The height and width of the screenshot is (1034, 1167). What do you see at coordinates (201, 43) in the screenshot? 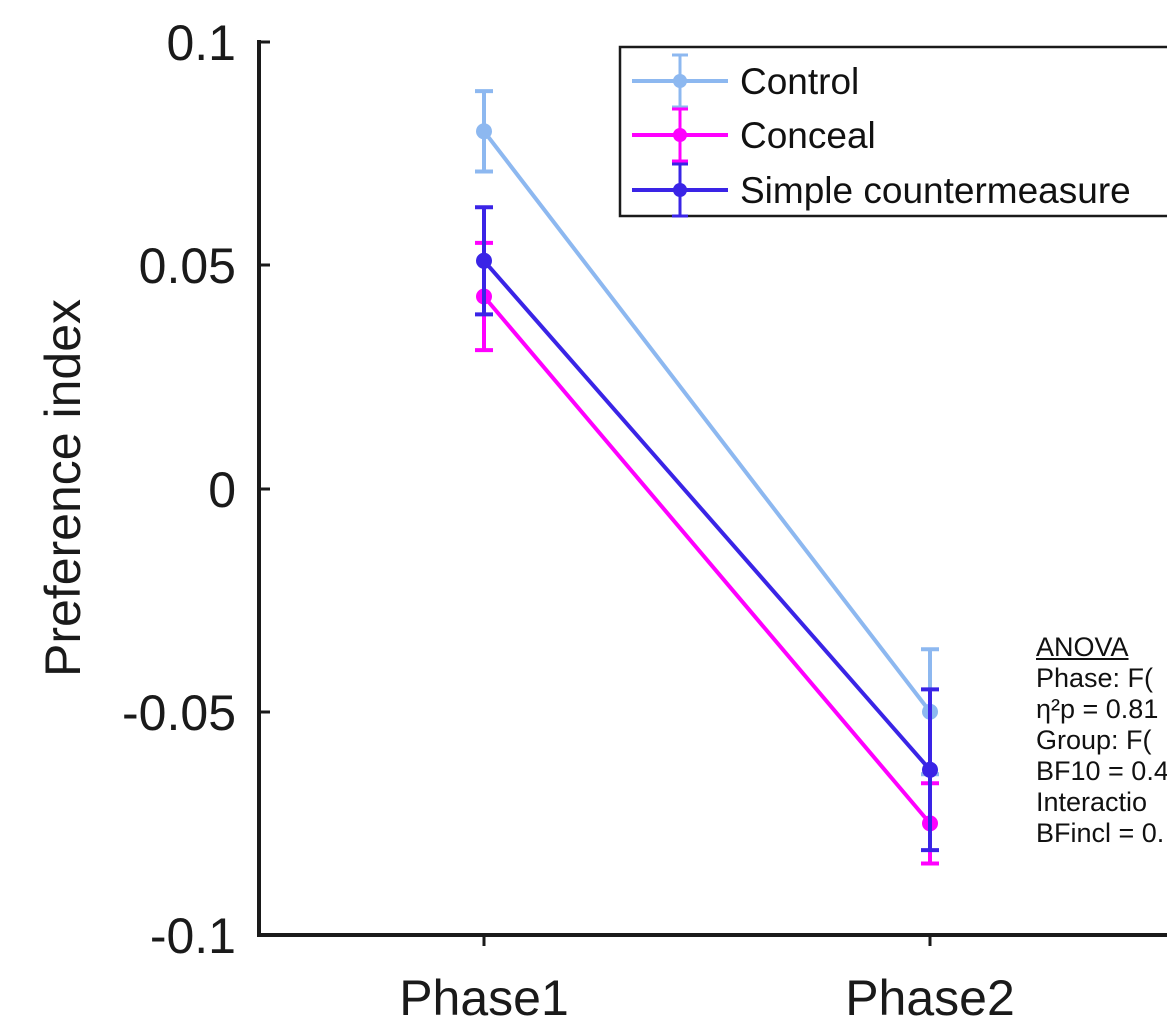
I see `y-tick-label: 0.1` at bounding box center [201, 43].